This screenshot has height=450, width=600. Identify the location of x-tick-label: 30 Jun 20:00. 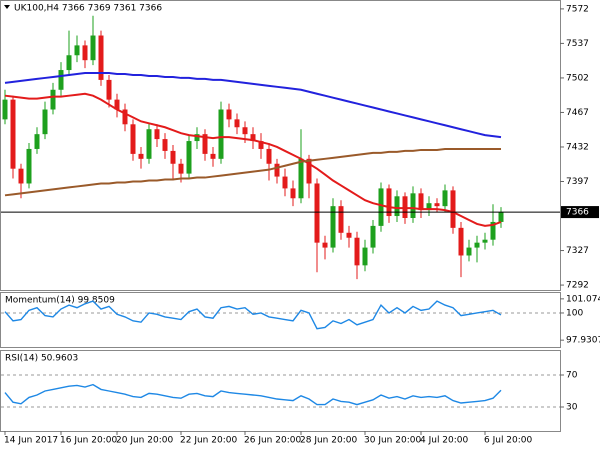
(392, 441).